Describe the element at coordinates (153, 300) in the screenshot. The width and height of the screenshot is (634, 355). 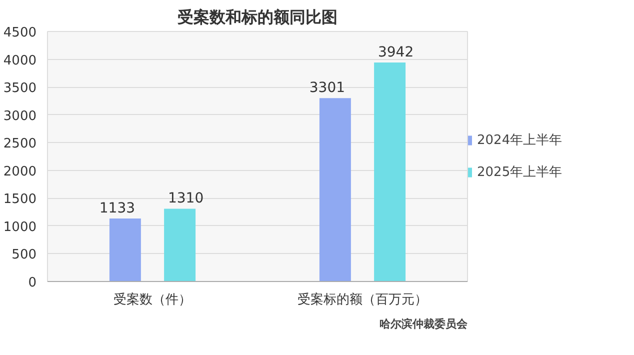
I see `x-tick-label: 受案数（件）` at that location.